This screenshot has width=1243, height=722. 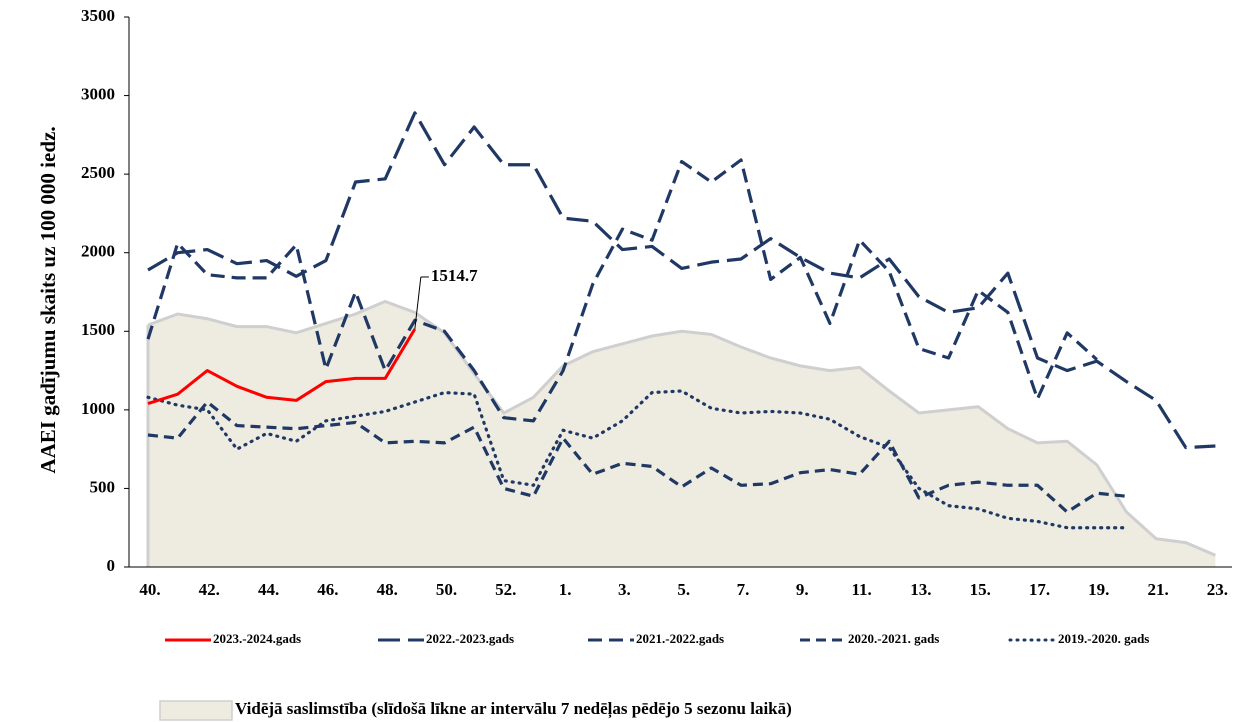 What do you see at coordinates (505, 589) in the screenshot?
I see `x-tick-label: 52.` at bounding box center [505, 589].